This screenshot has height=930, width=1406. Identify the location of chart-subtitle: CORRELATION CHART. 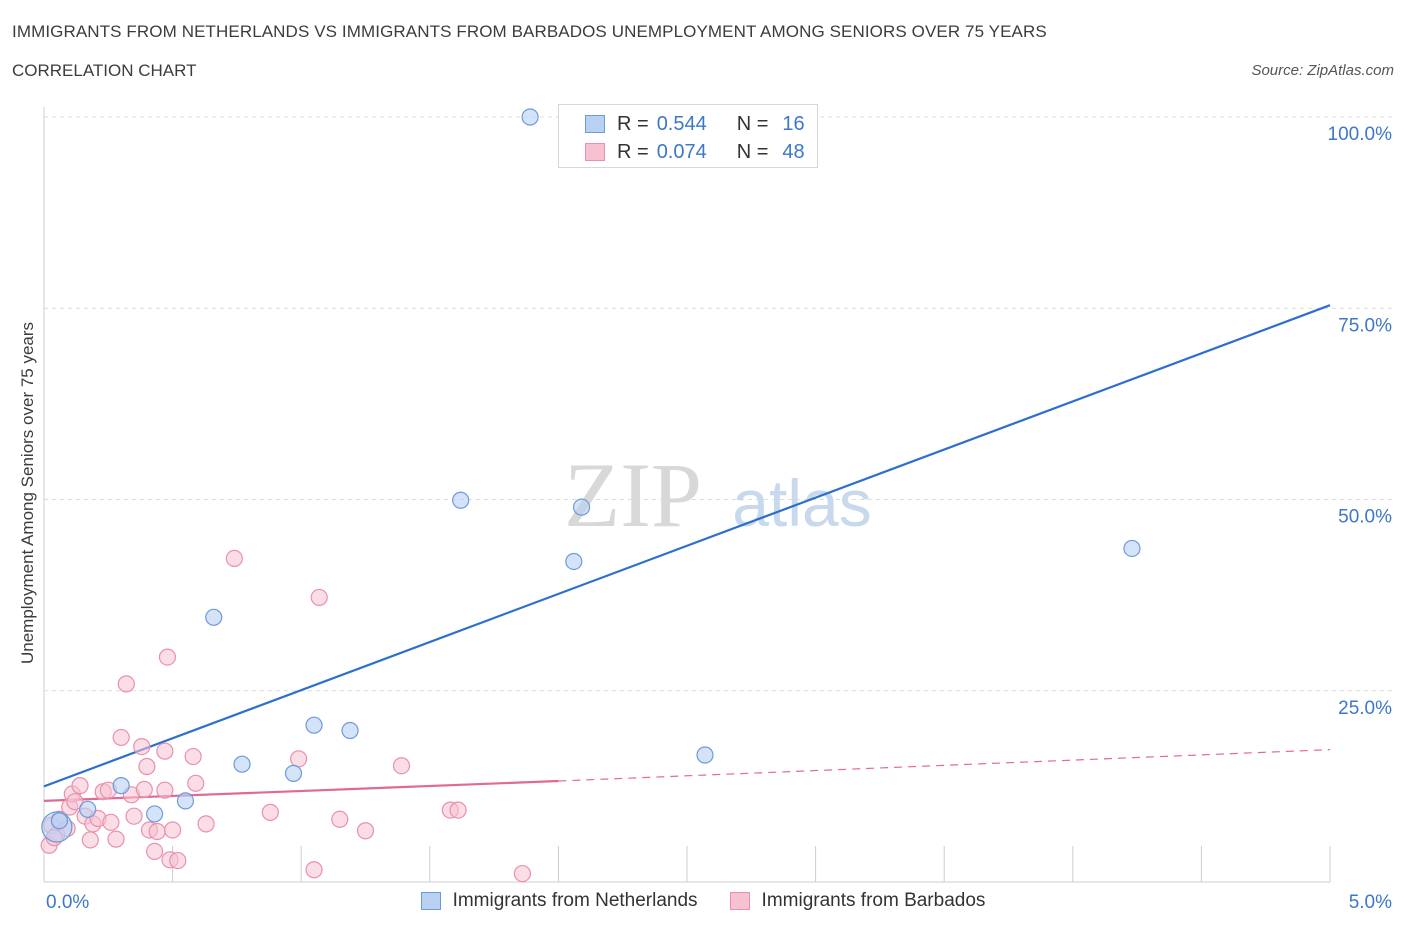
(104, 70).